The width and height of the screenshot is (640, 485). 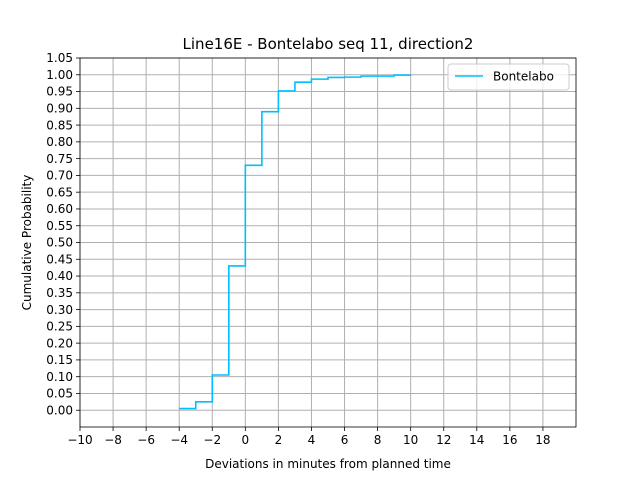 What do you see at coordinates (59, 192) in the screenshot?
I see `y-tick-label: 0.65` at bounding box center [59, 192].